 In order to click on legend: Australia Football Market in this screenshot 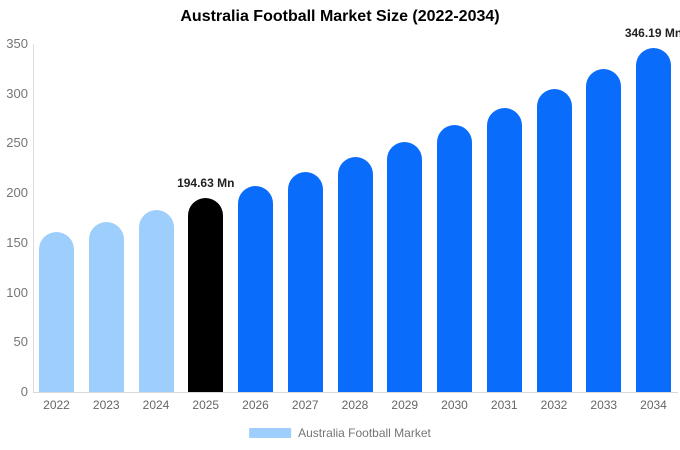, I will do `click(340, 433)`.